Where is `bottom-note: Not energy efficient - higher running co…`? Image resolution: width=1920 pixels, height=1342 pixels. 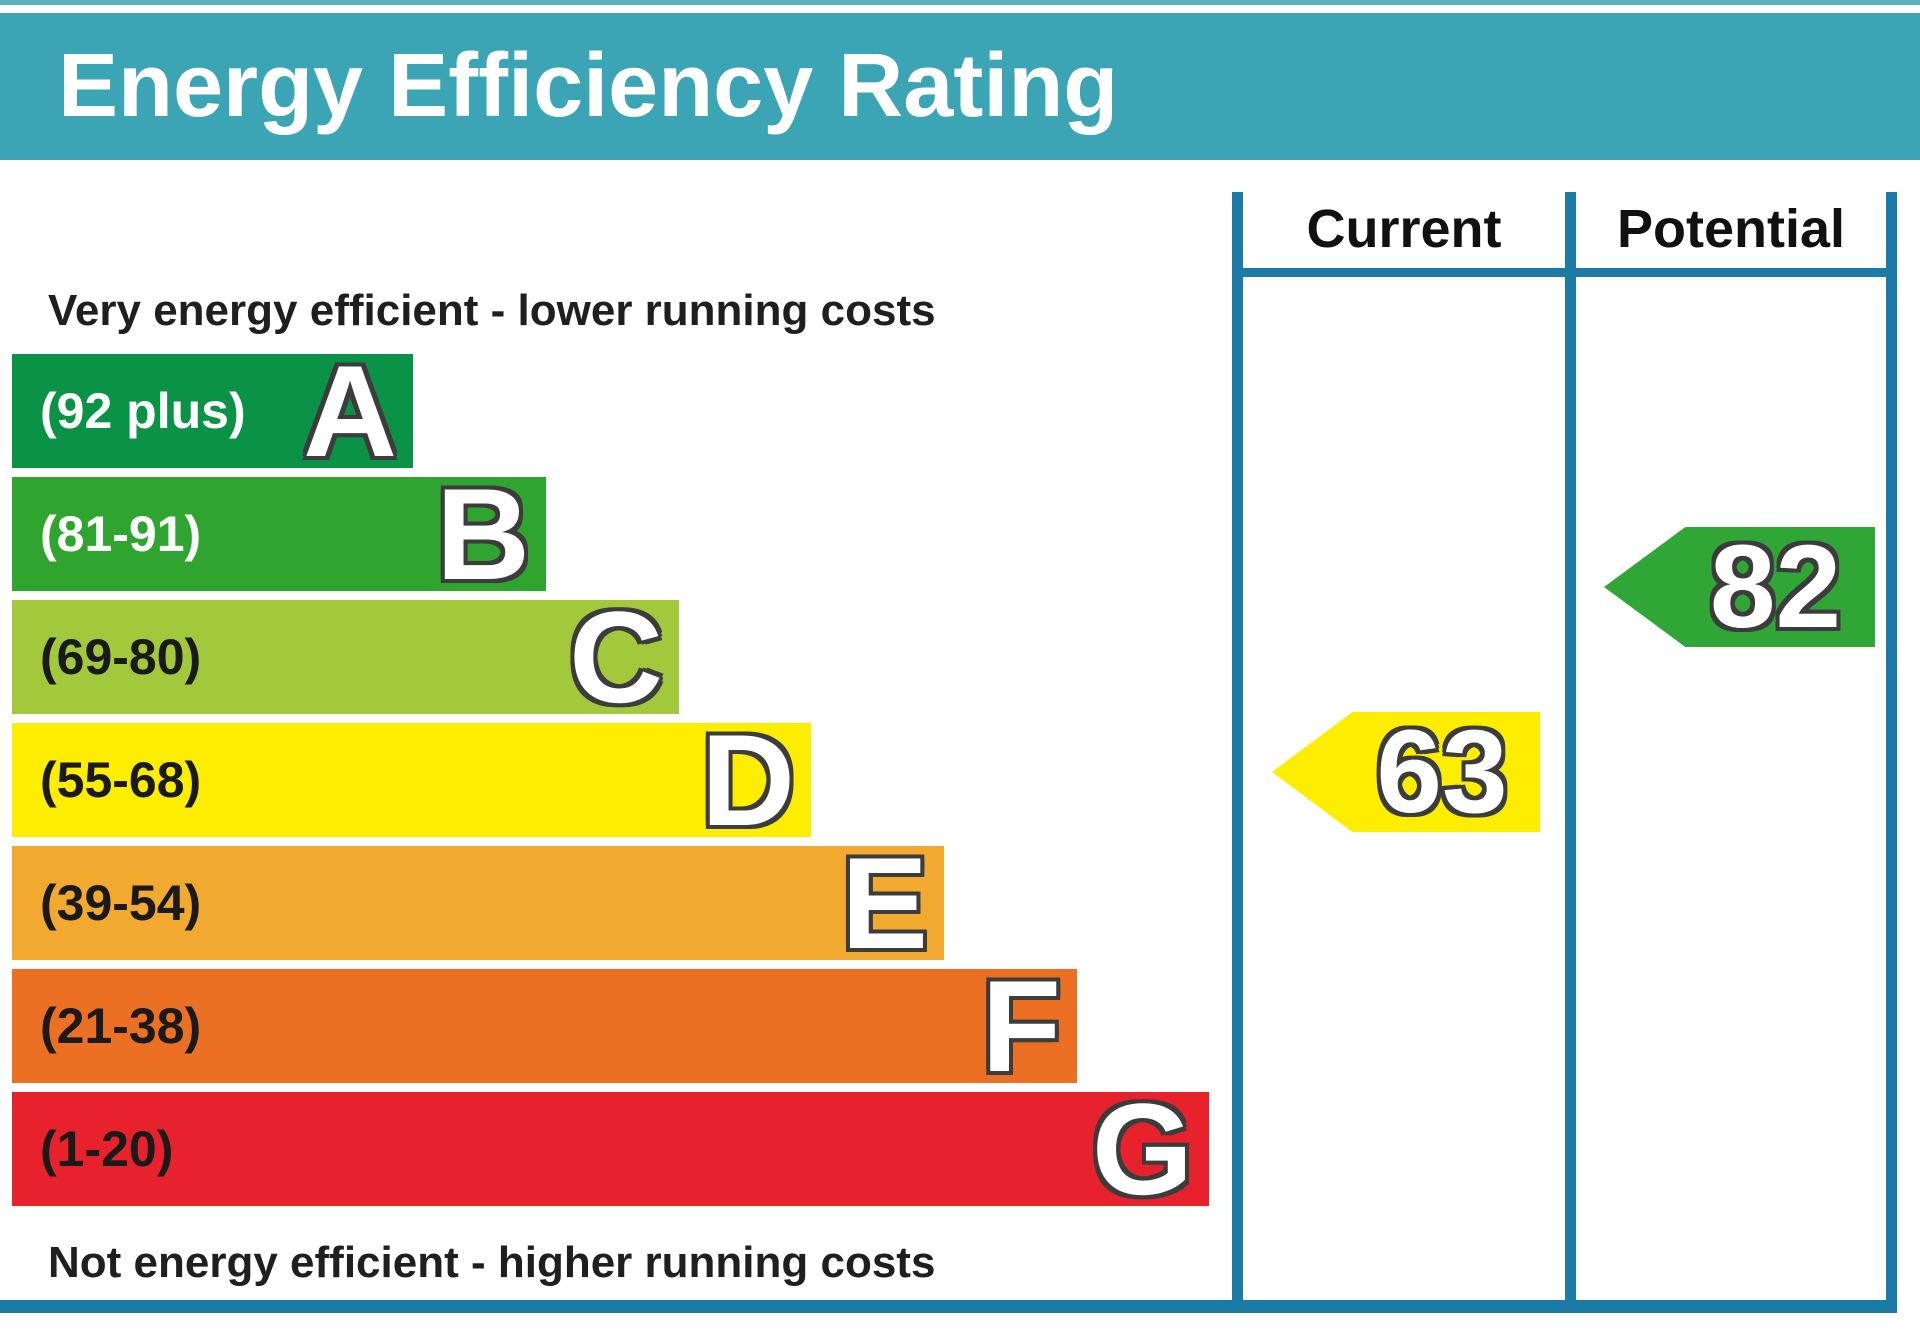 bottom-note: Not energy efficient - higher running co… is located at coordinates (492, 1262).